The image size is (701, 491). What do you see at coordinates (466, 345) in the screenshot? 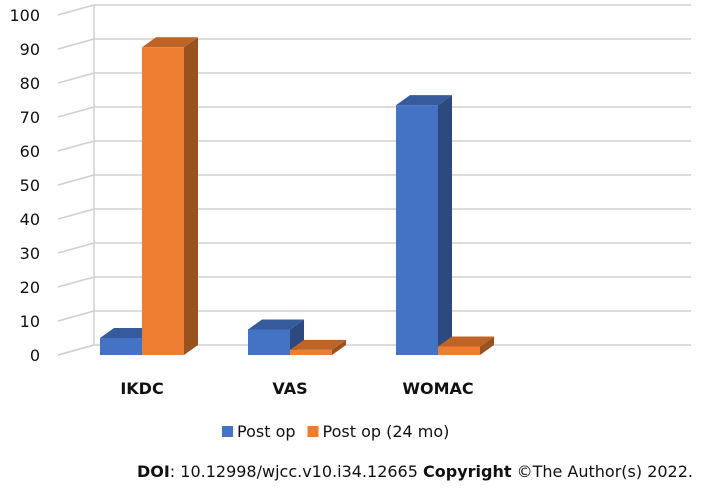
I see `bar-womac-post-op-24mo` at bounding box center [466, 345].